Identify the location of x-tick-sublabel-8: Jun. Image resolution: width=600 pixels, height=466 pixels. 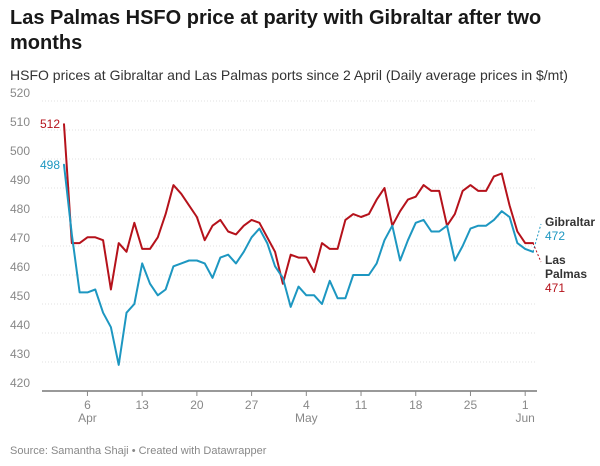
(525, 418).